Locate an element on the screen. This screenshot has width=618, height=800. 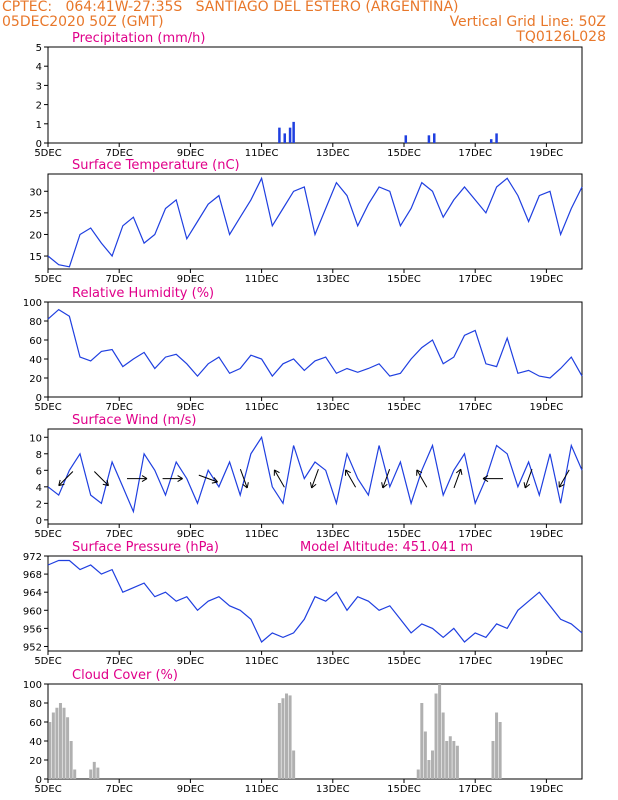
temp-series-line is located at coordinates (315, 222).